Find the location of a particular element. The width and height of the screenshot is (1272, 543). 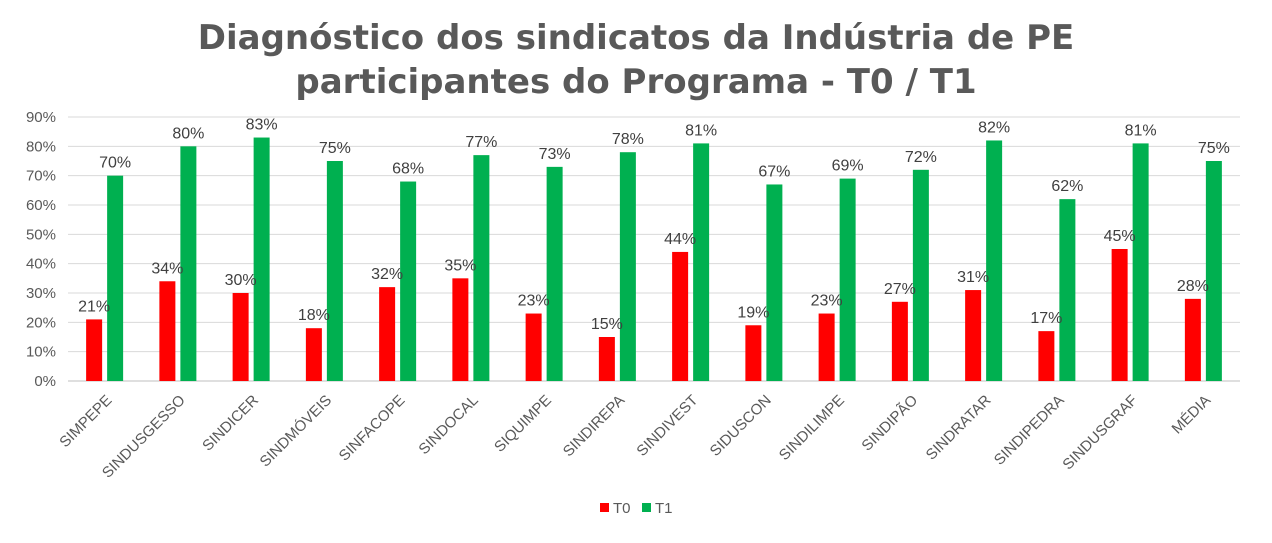

legend: T0 T1 is located at coordinates (636, 508).